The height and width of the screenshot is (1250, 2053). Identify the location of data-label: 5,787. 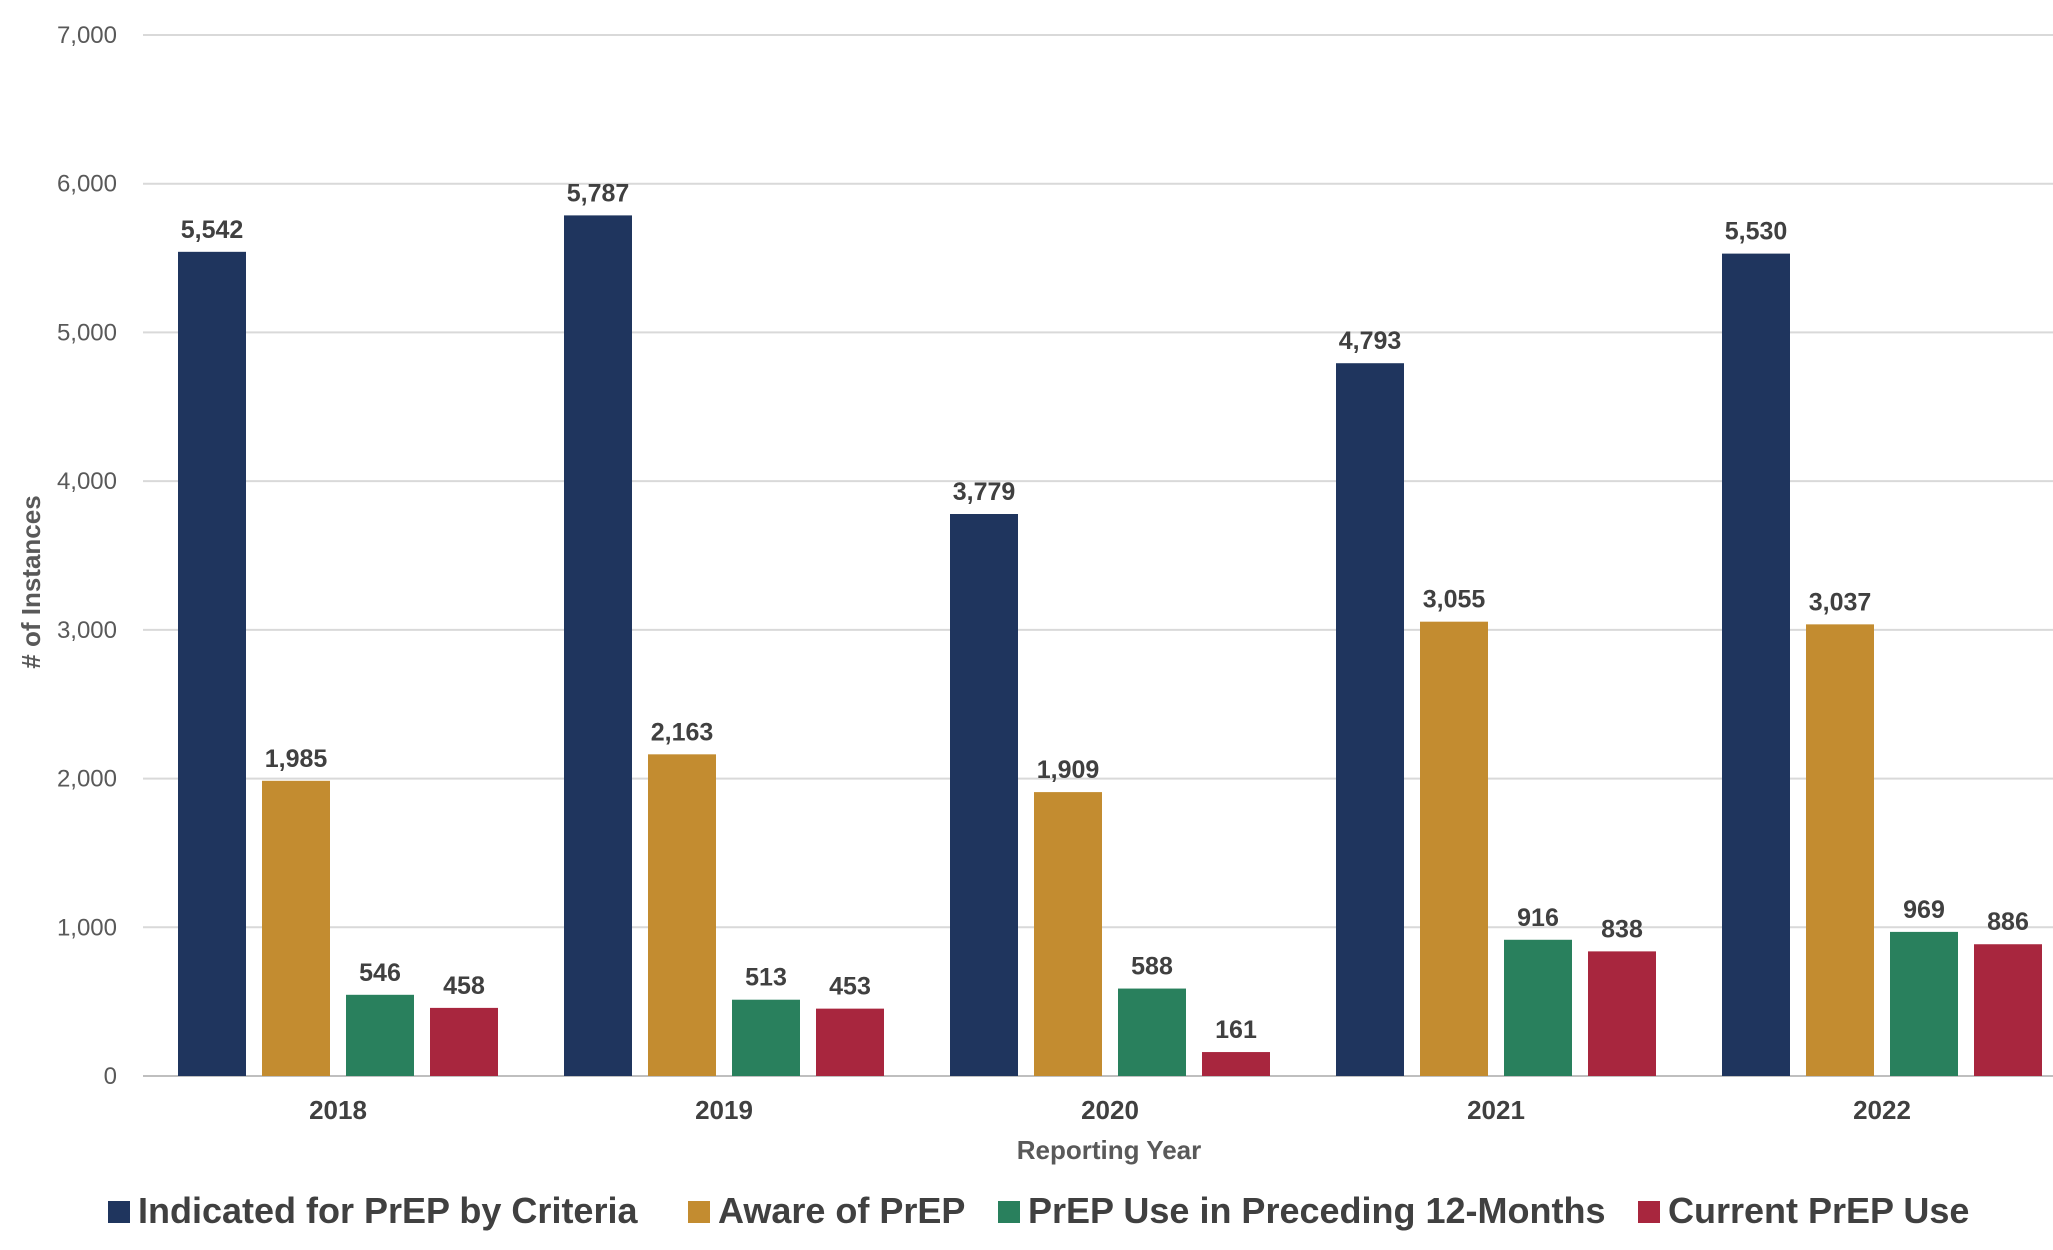
(598, 193).